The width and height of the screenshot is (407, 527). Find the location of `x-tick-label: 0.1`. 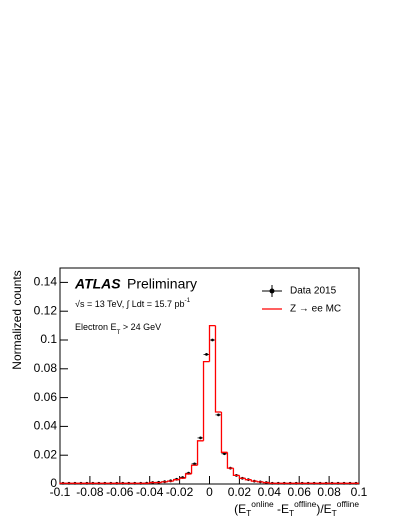

x-tick-label: 0.1 is located at coordinates (359, 492).